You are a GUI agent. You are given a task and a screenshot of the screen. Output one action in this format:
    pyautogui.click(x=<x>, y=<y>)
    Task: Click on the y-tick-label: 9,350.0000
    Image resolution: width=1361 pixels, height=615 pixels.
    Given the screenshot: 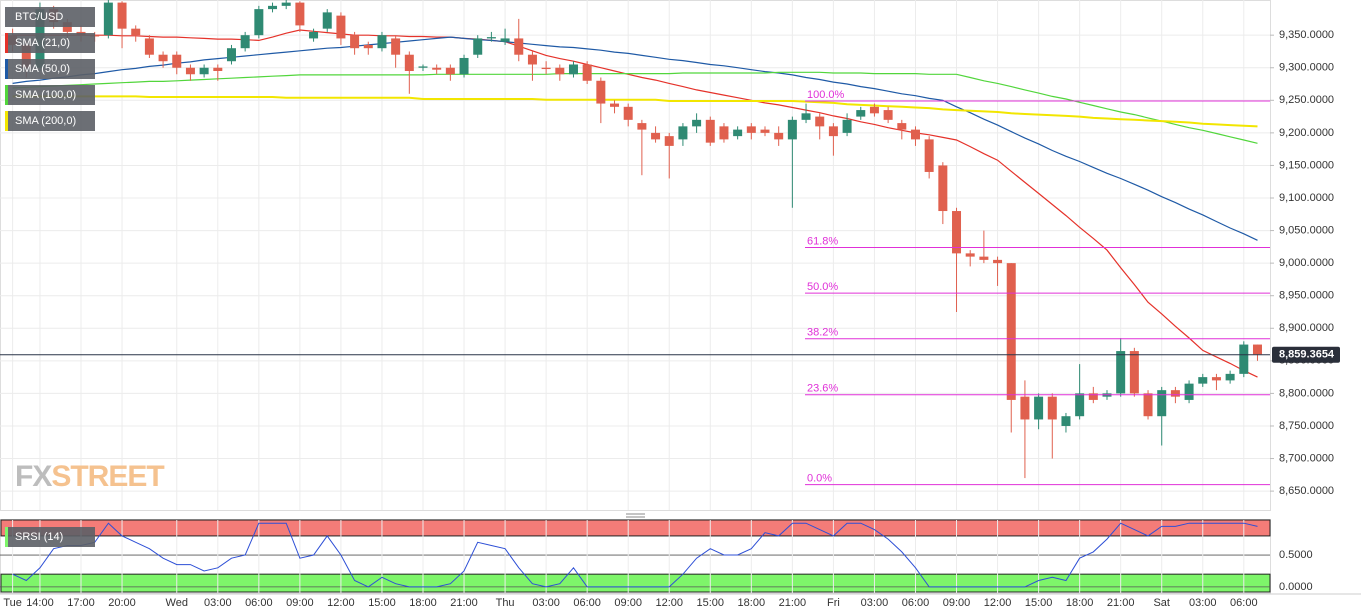 What is the action you would take?
    pyautogui.click(x=1306, y=35)
    